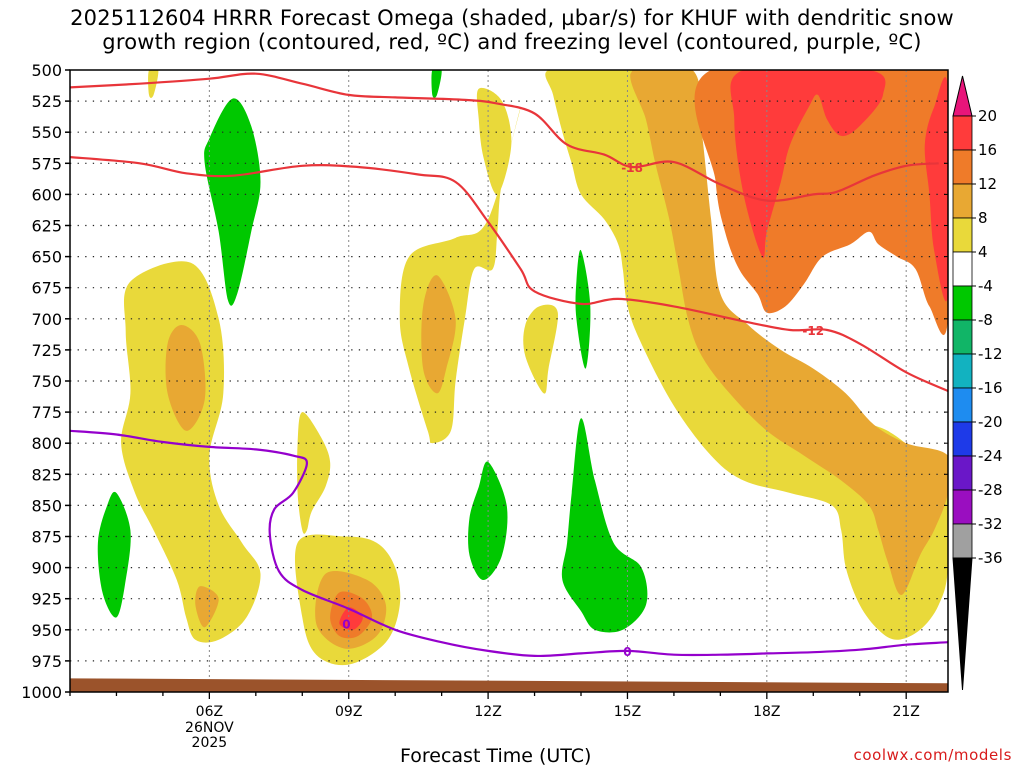  I want to click on ytick-label-900: 900, so click(46, 568).